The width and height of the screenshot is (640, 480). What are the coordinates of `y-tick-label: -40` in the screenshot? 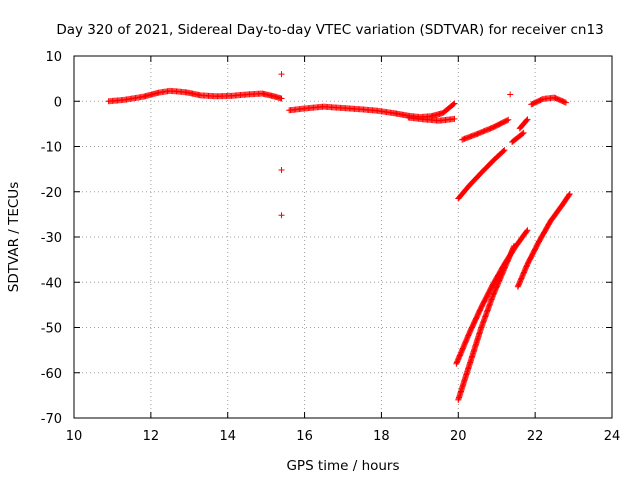 It's located at (51, 283).